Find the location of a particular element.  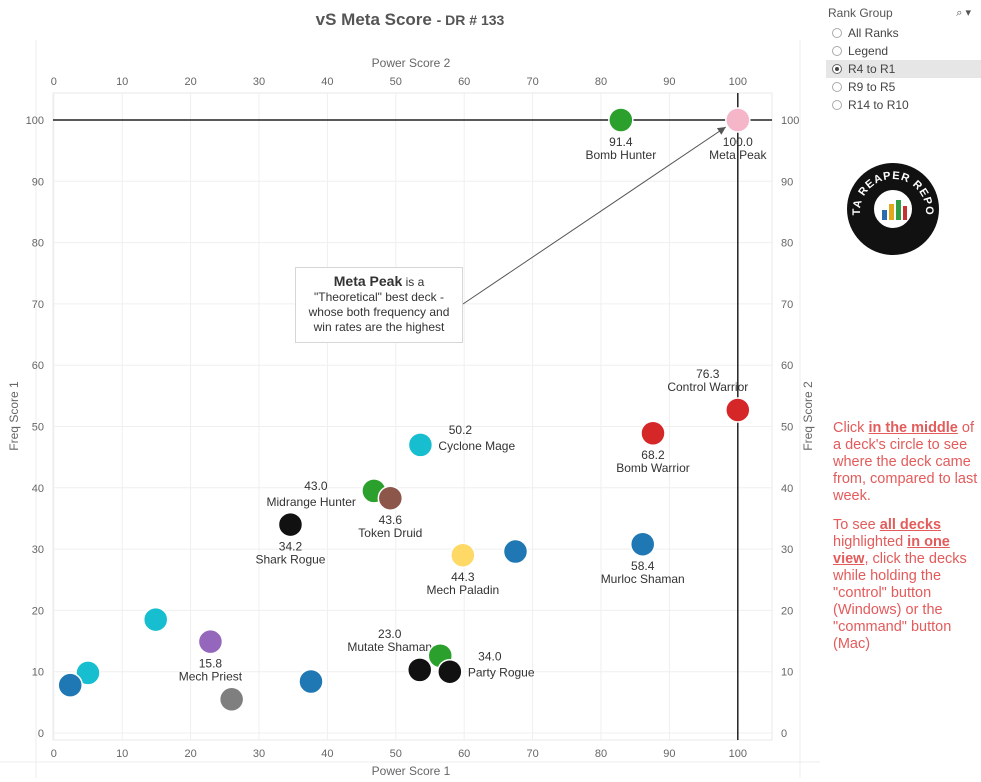

x-tick-label-bottom: 30 is located at coordinates (259, 754).